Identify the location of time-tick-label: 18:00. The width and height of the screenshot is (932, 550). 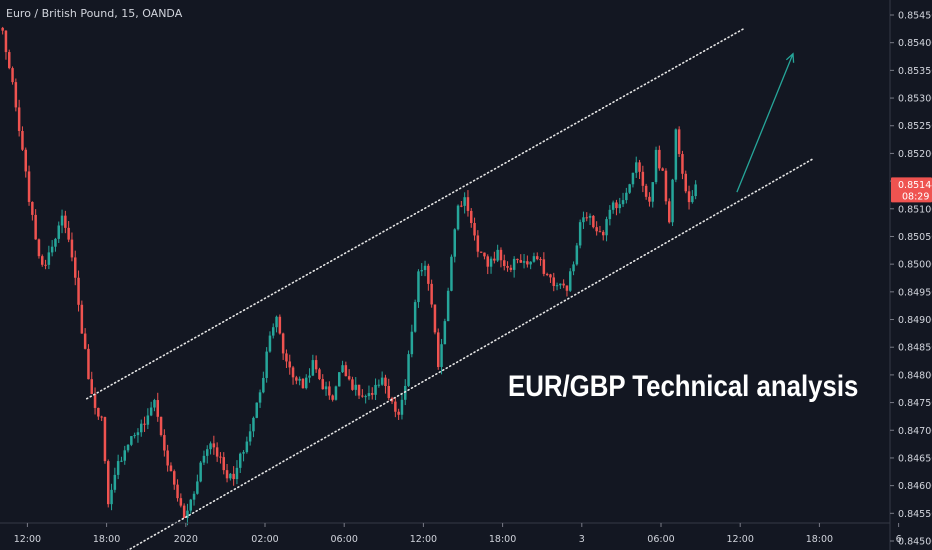
(819, 539).